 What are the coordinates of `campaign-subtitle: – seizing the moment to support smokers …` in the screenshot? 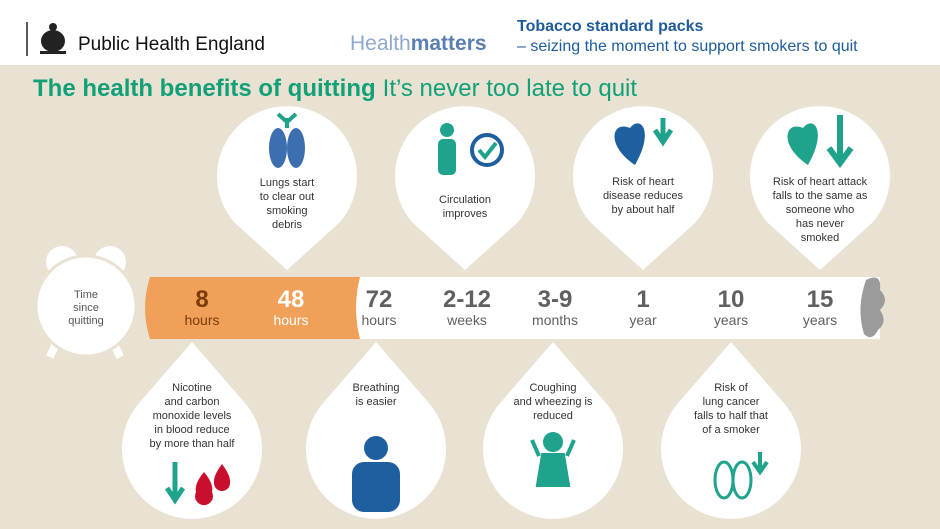 It's located at (687, 46).